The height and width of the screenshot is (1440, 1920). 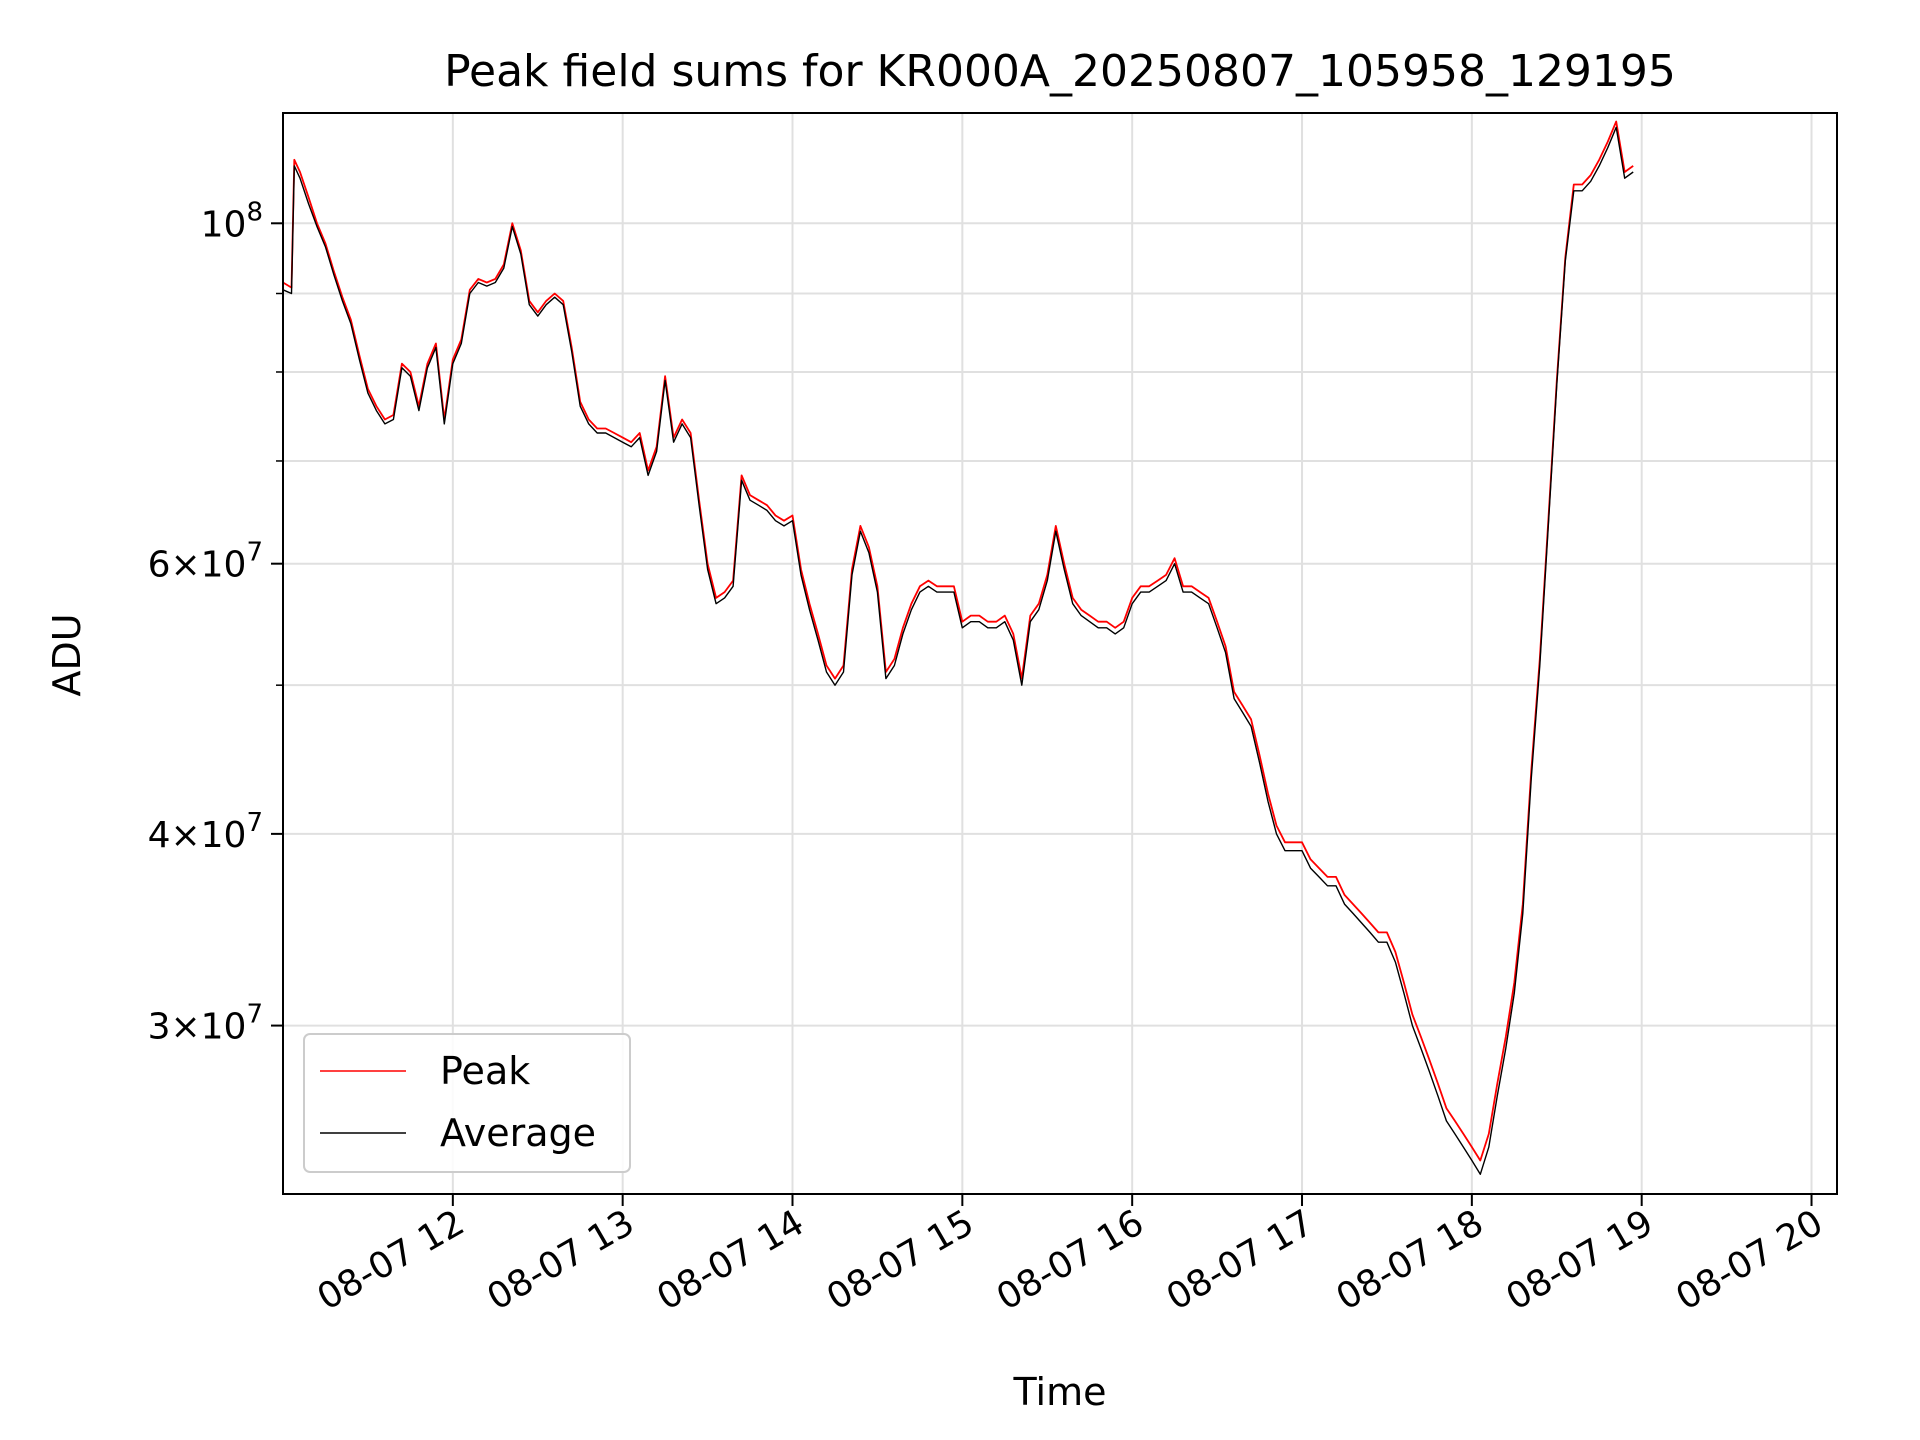 I want to click on y-tick-label: 108, so click(x=232, y=221).